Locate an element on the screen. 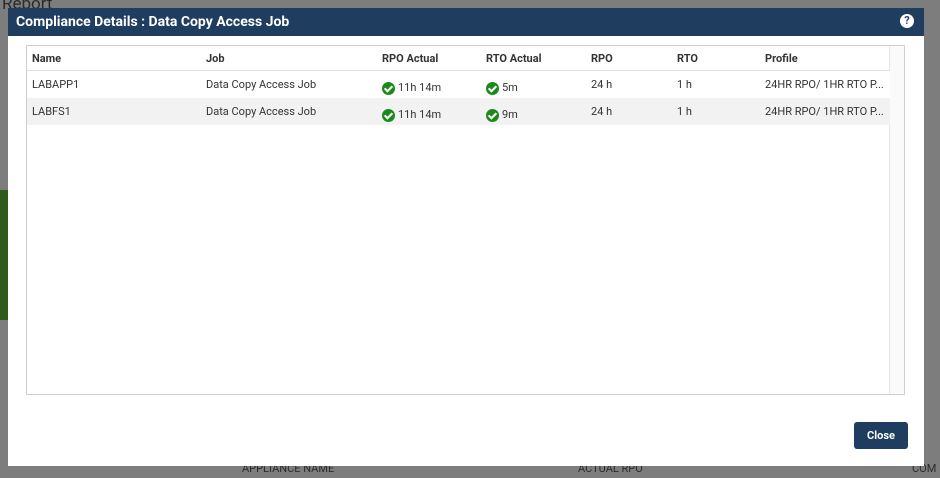 This screenshot has width=940, height=478. cell-text: LABAPP1 is located at coordinates (56, 84).